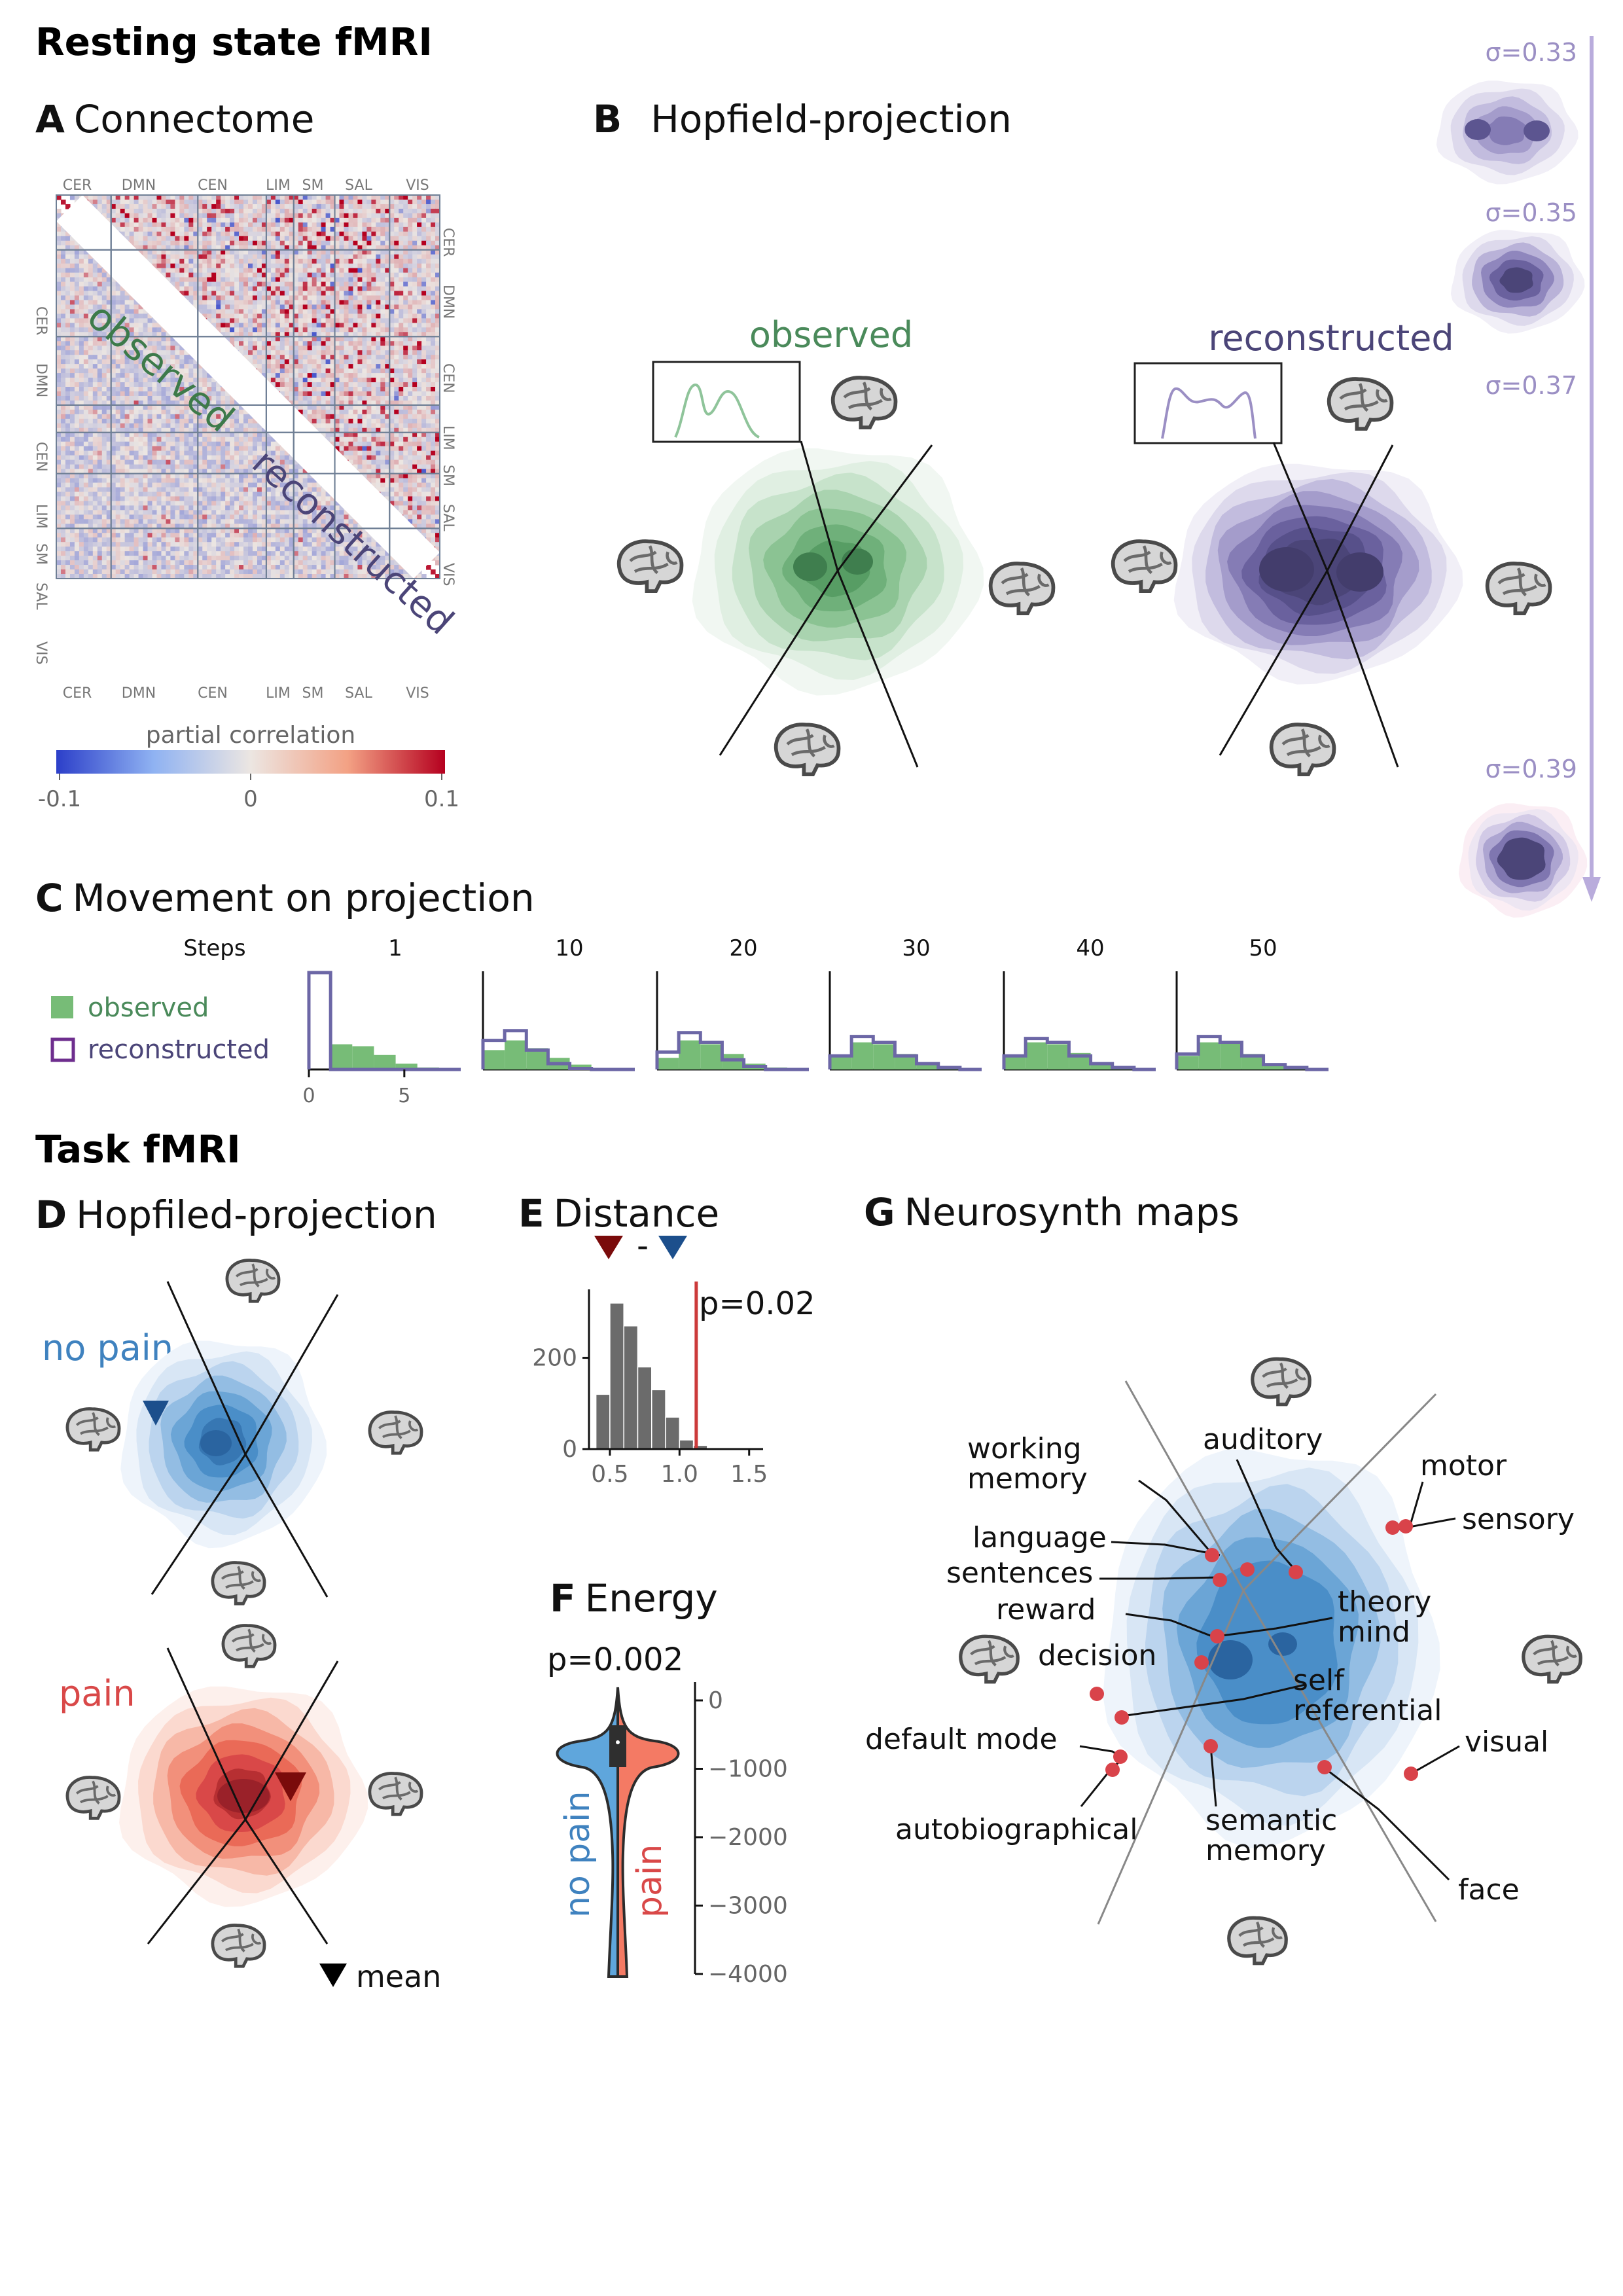 This screenshot has width=1623, height=2296. Describe the element at coordinates (748, 1907) in the screenshot. I see `energy-y-tick: −3000` at that location.